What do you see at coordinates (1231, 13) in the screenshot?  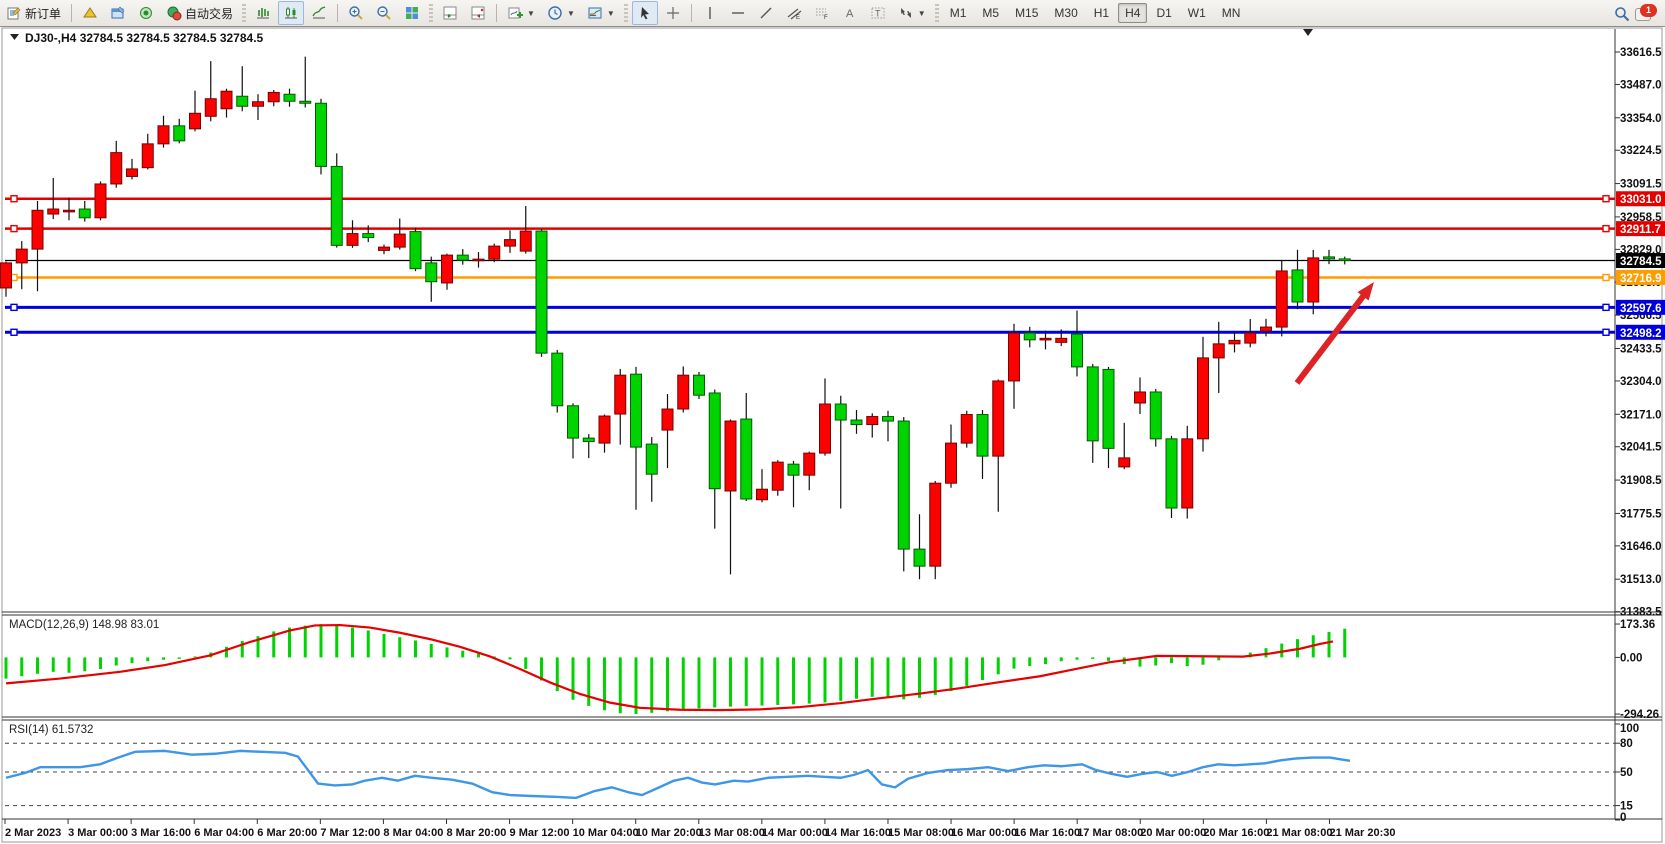 I see `timeframe-MN: MN` at bounding box center [1231, 13].